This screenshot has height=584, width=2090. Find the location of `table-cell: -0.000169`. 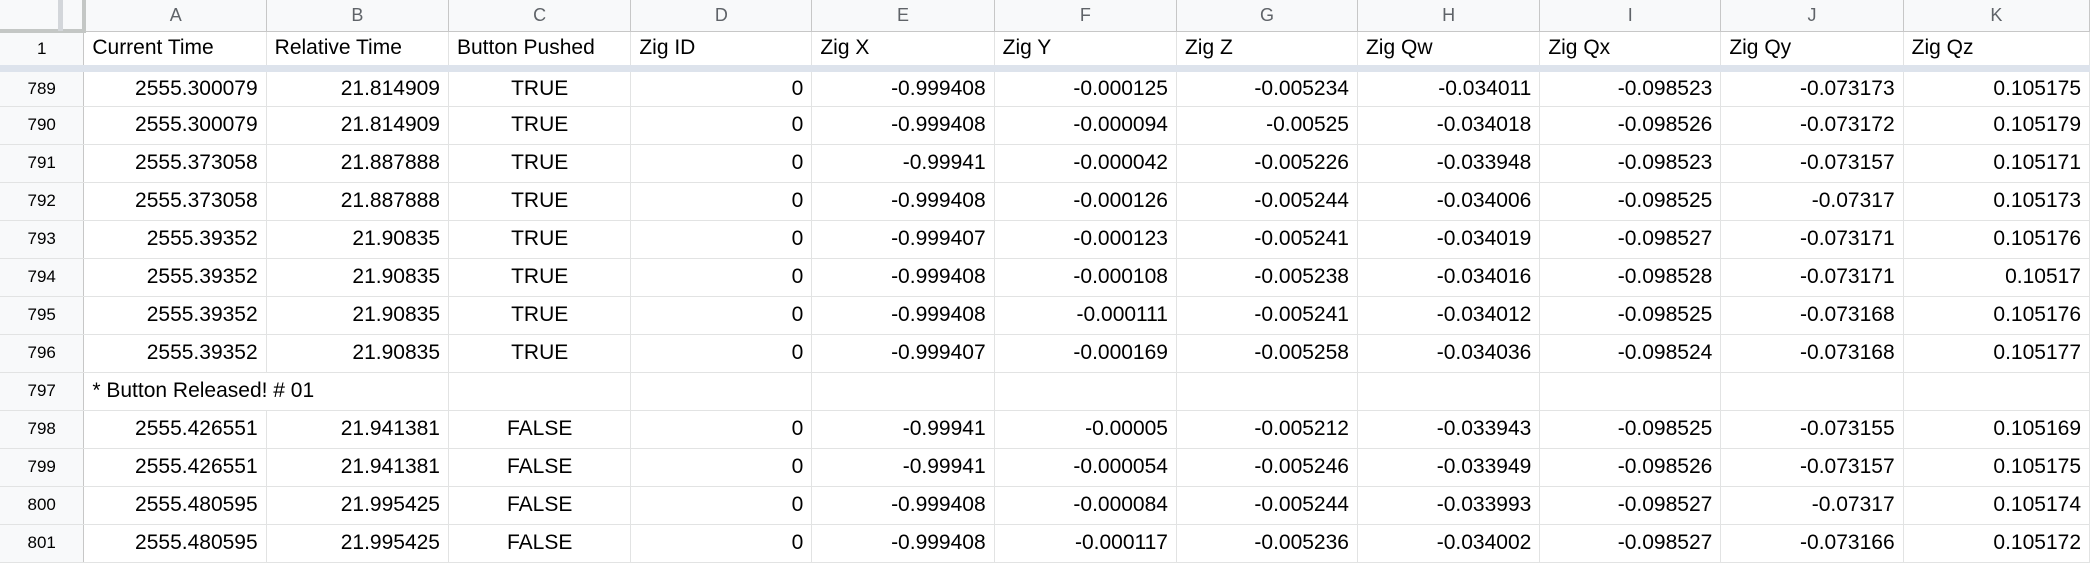

table-cell: -0.000169 is located at coordinates (1085, 353).